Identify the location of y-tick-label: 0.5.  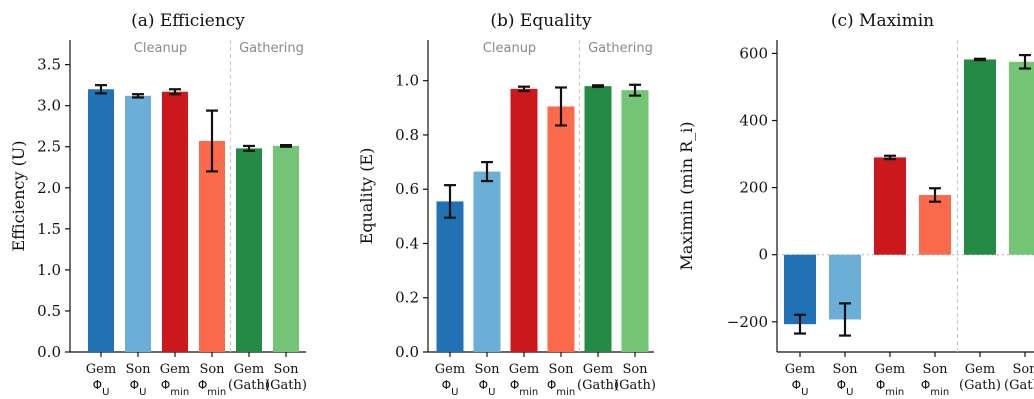
(49, 311).